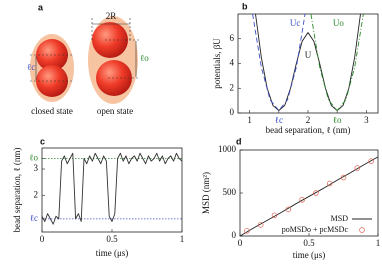 This screenshot has width=382, height=264. Describe the element at coordinates (31, 67) in the screenshot. I see `closed-length: ℓc` at that location.